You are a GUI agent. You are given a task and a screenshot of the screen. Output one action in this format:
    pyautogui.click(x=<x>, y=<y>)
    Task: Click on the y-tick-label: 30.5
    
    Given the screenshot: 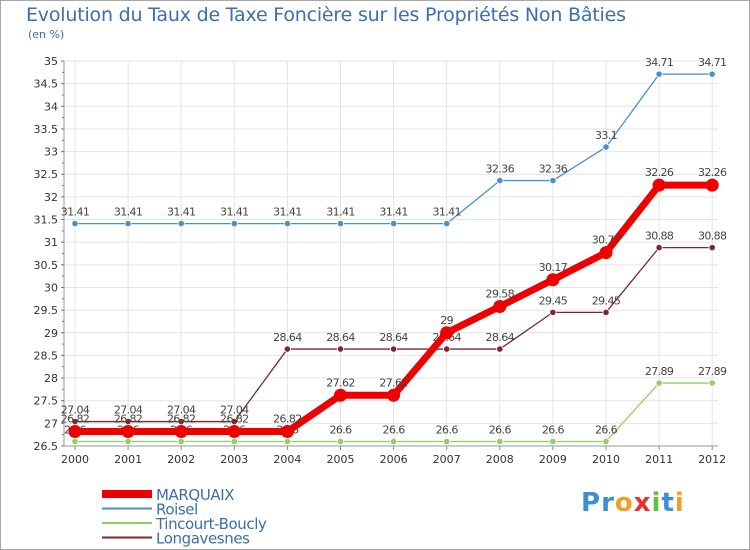 What is the action you would take?
    pyautogui.click(x=46, y=265)
    